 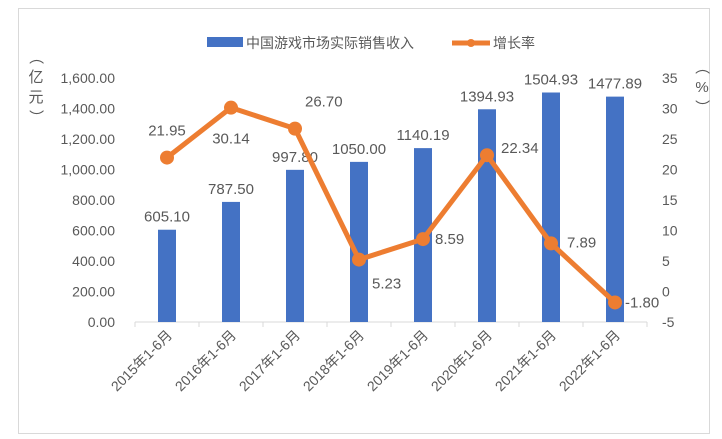 What do you see at coordinates (520, 148) in the screenshot?
I see `line-data-label: 22.34` at bounding box center [520, 148].